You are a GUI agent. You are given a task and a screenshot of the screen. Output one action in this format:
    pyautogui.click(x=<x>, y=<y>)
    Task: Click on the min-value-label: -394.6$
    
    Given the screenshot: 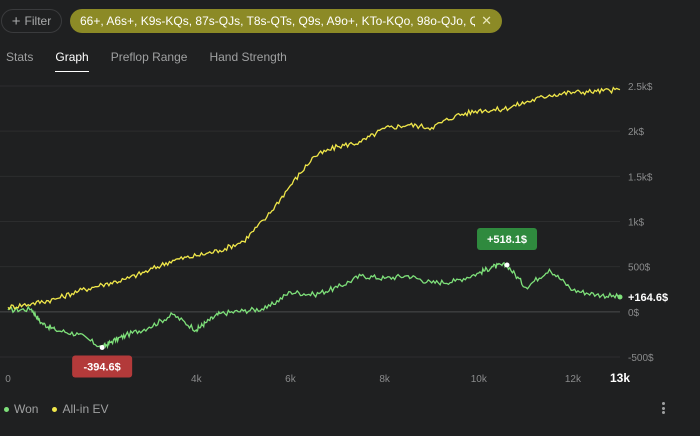 What is the action you would take?
    pyautogui.click(x=101, y=367)
    